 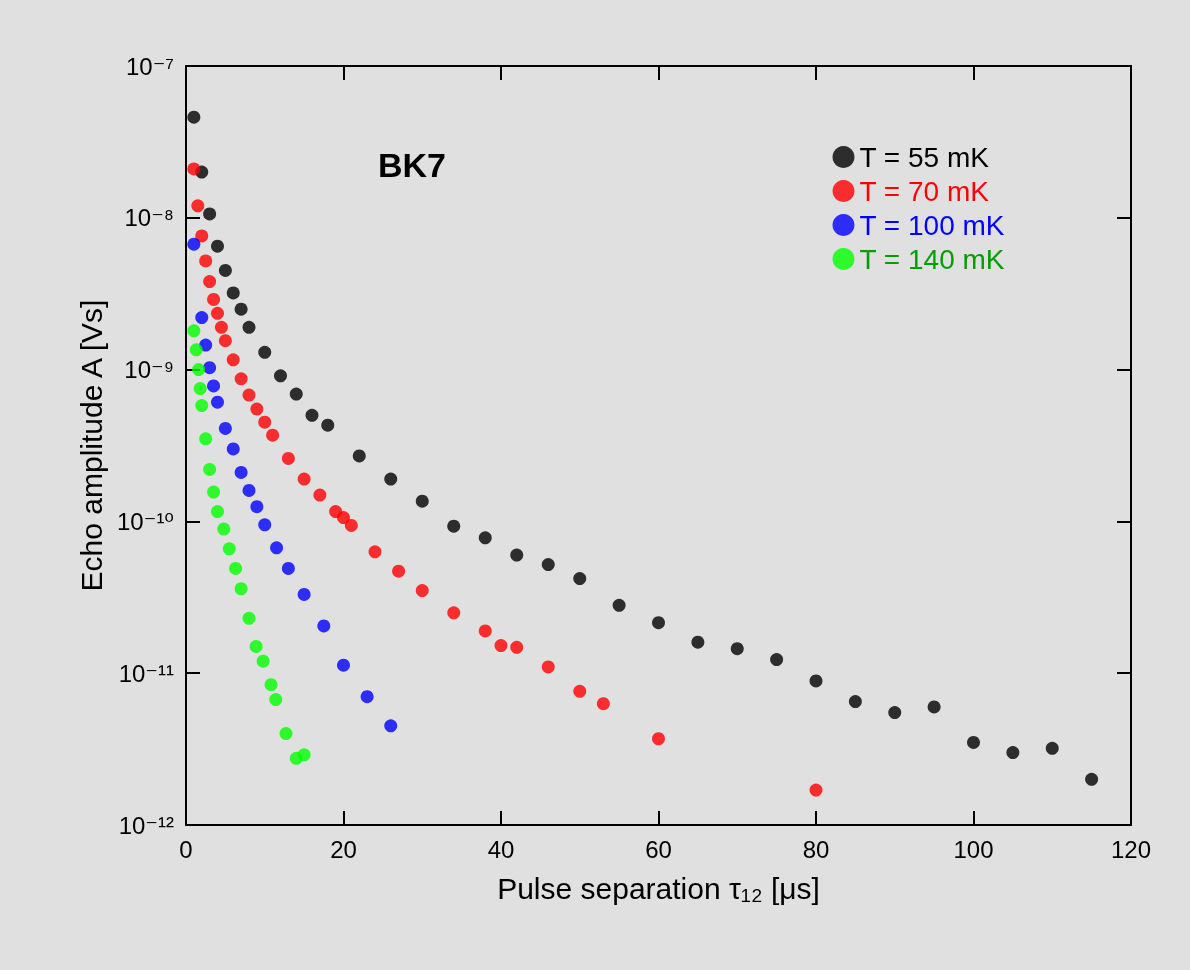 What do you see at coordinates (816, 849) in the screenshot?
I see `x-tick-label: 80` at bounding box center [816, 849].